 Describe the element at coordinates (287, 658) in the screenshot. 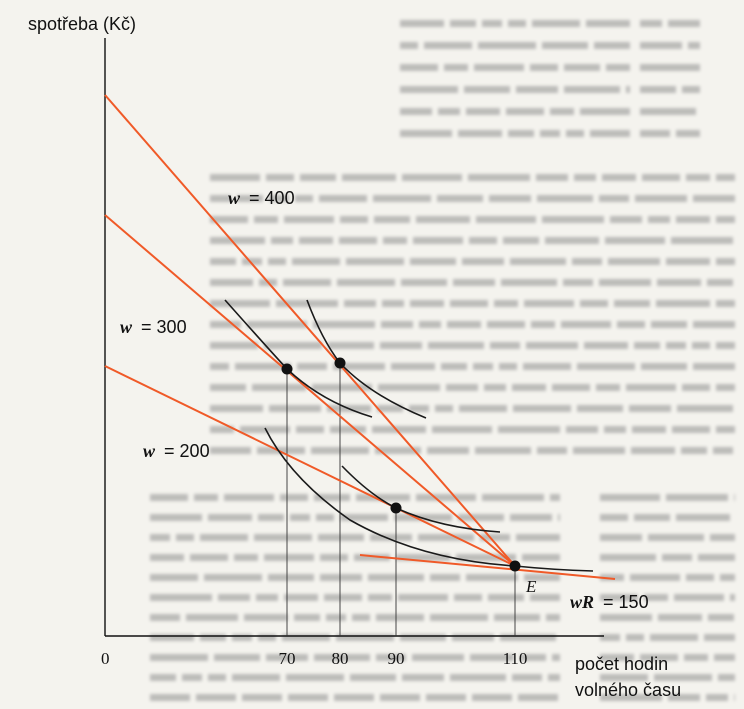

I see `x-tick-70: 70` at that location.